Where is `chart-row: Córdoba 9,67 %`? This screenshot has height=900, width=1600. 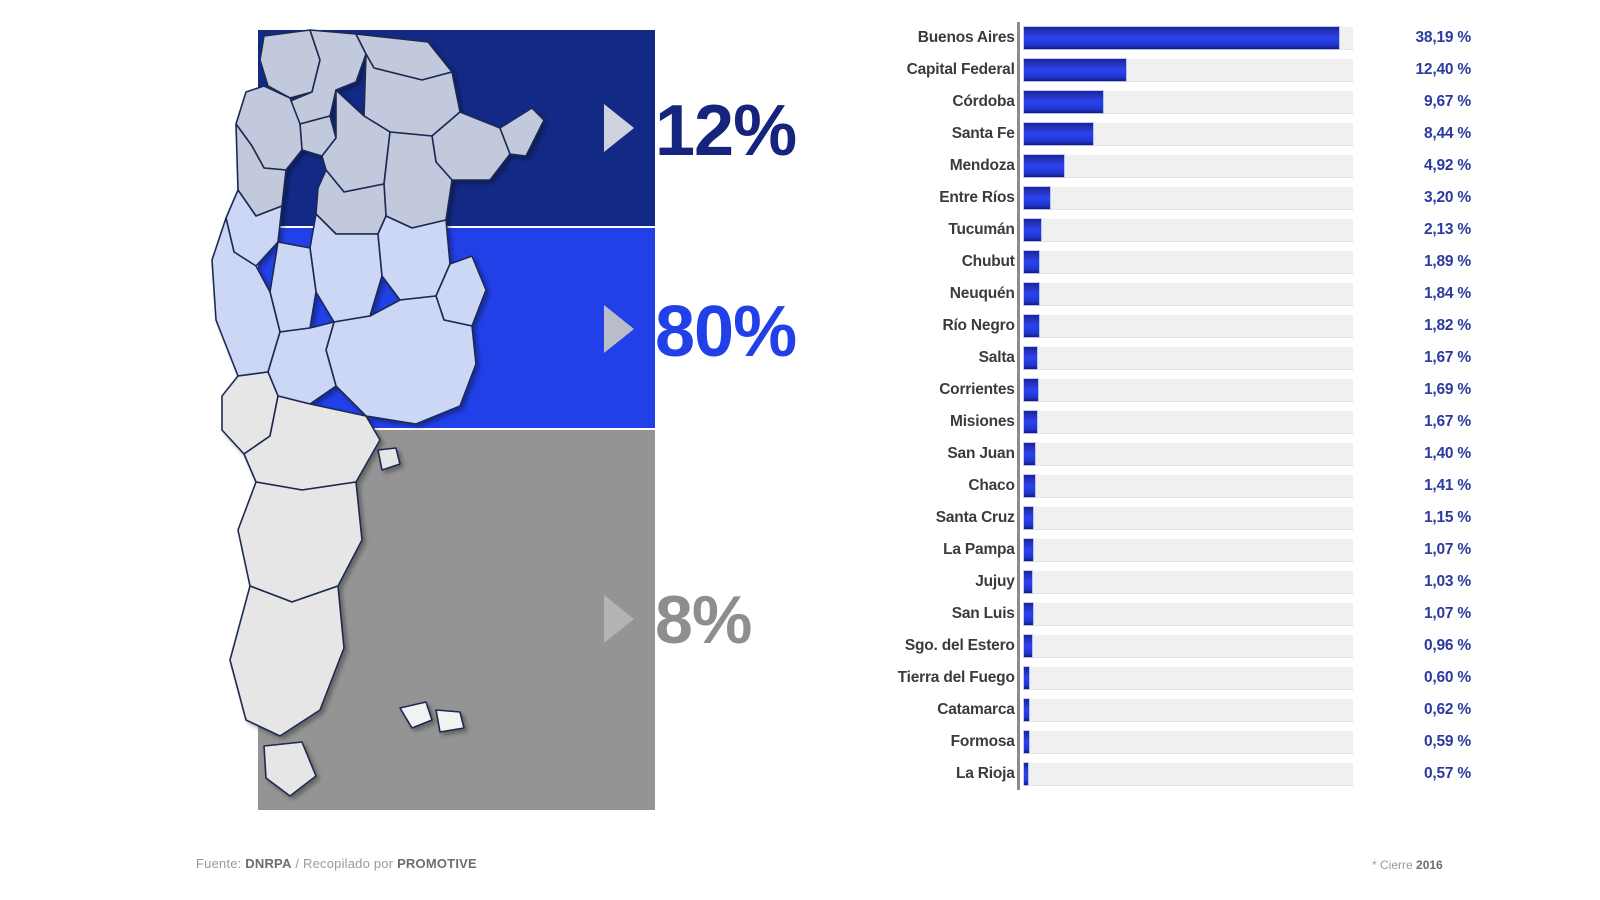 chart-row: Córdoba 9,67 % is located at coordinates (1165, 102).